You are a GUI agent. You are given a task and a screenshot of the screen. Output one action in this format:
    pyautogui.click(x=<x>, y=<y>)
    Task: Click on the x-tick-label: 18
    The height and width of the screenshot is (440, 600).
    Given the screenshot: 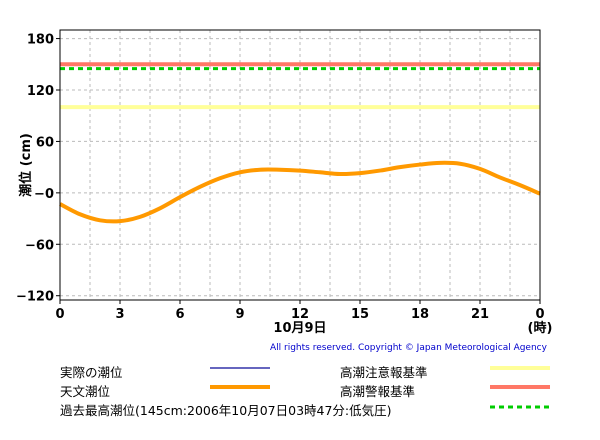 What is the action you would take?
    pyautogui.click(x=420, y=314)
    